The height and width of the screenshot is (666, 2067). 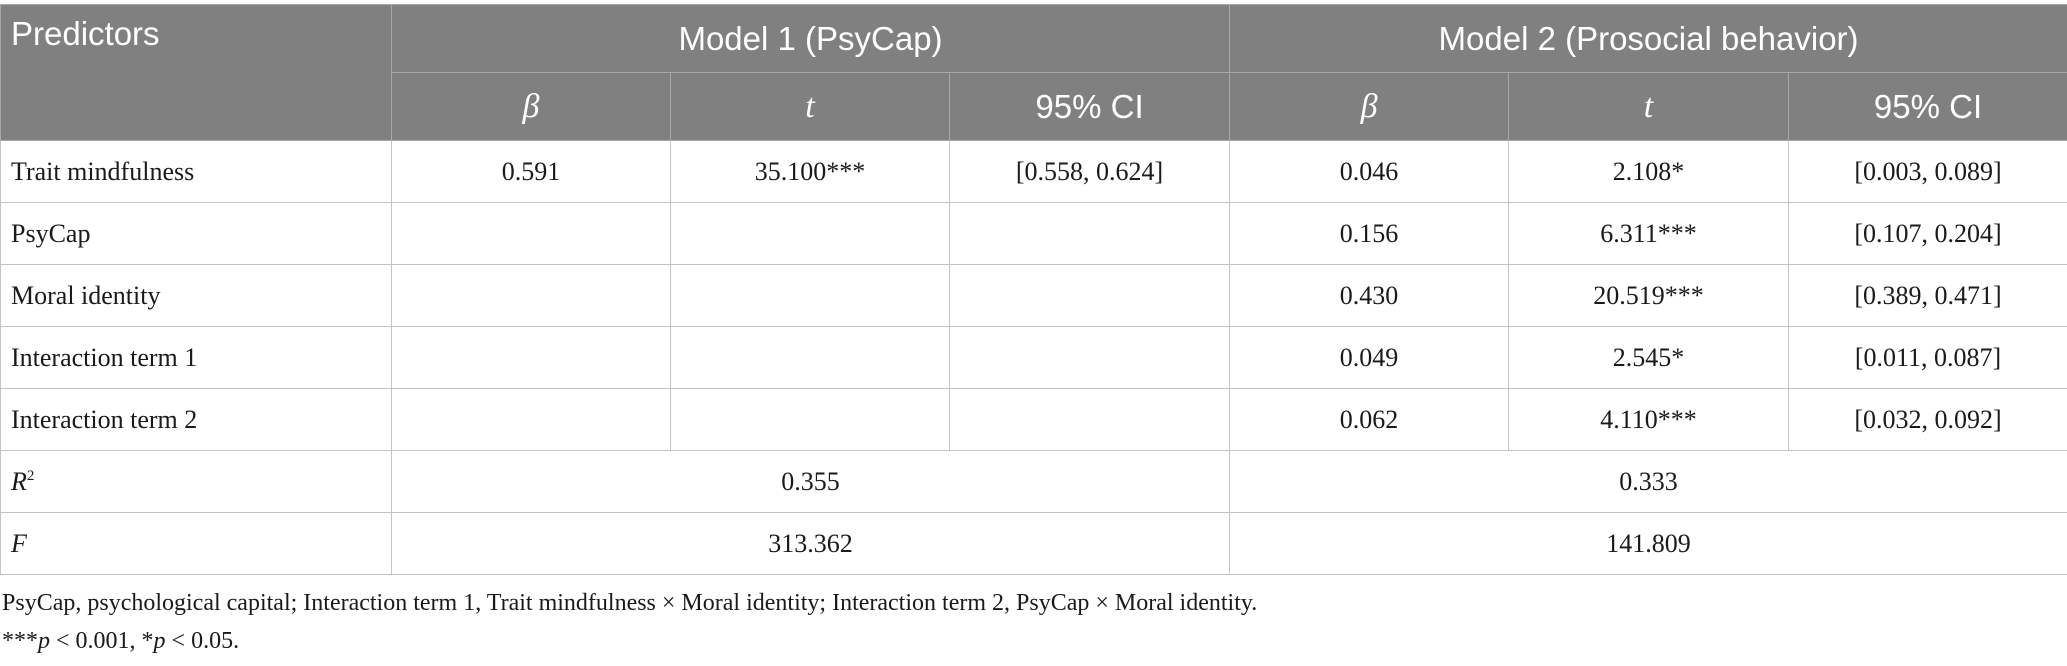 What do you see at coordinates (196, 295) in the screenshot?
I see `row-label: Moral identity` at bounding box center [196, 295].